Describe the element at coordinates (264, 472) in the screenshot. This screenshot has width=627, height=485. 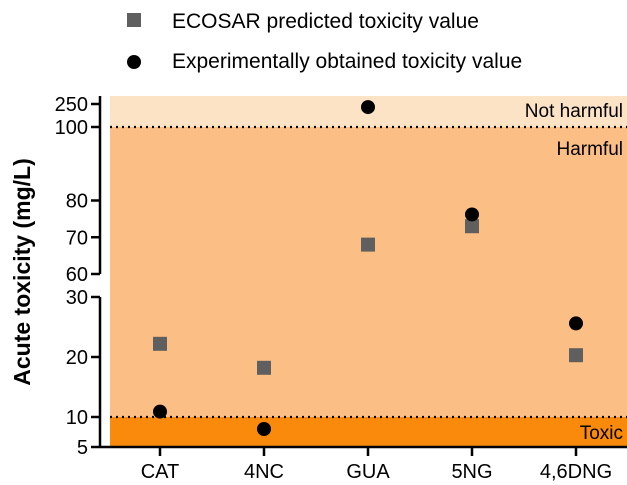
I see `x-tick-label: 4NC` at that location.